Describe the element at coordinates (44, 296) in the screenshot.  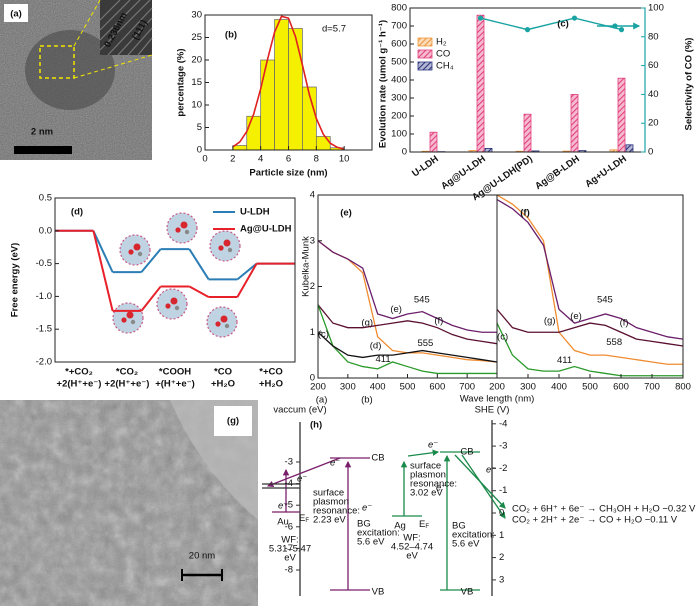
I see `y-tick-label: -1.0` at that location.